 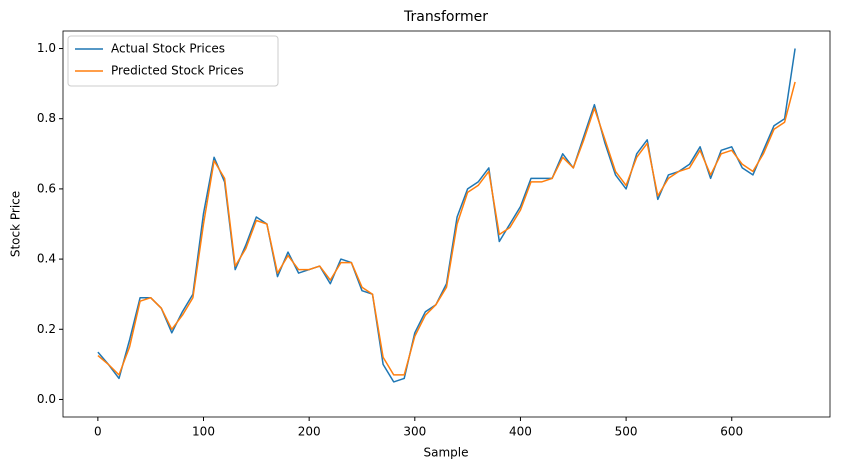 What do you see at coordinates (16, 224) in the screenshot?
I see `y-axis-label: Stock Price` at bounding box center [16, 224].